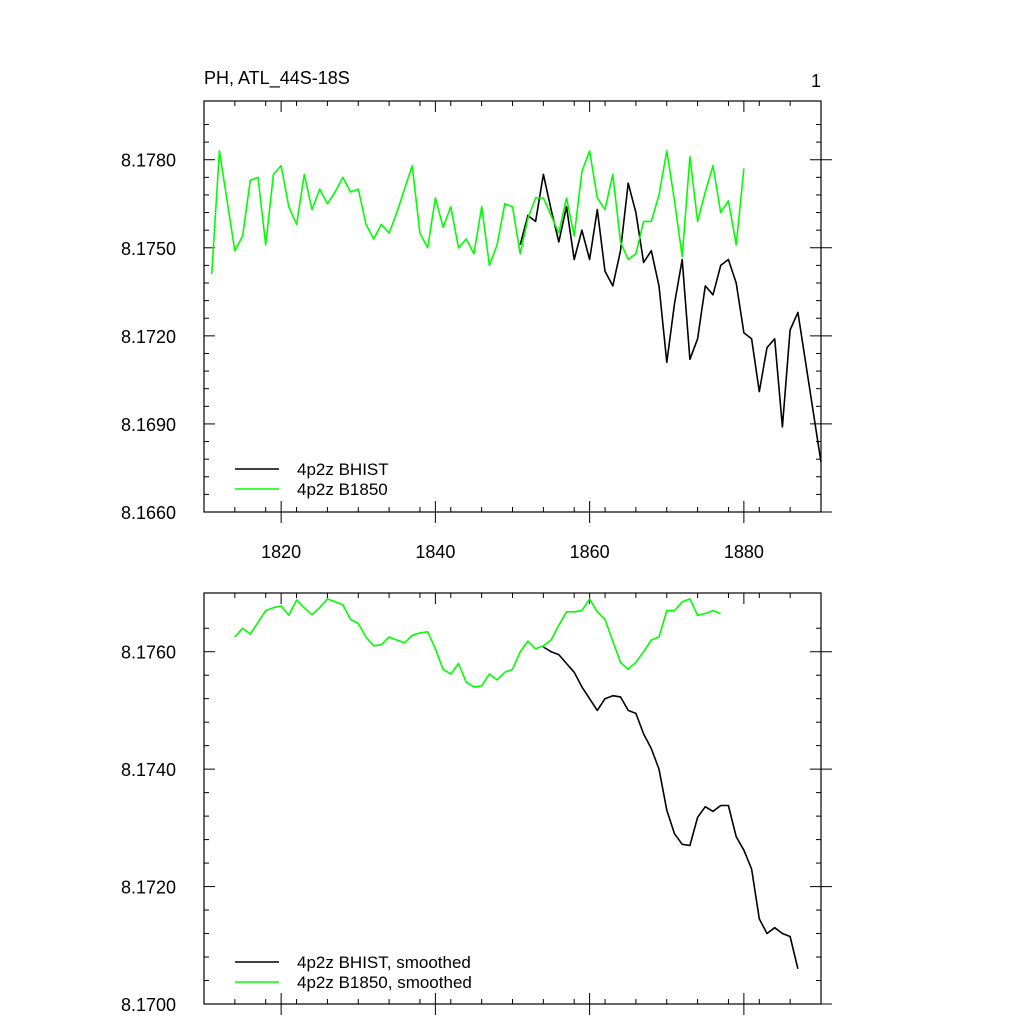 This screenshot has height=1024, width=1024. I want to click on series-line-4p2z-bhist, so click(670, 318).